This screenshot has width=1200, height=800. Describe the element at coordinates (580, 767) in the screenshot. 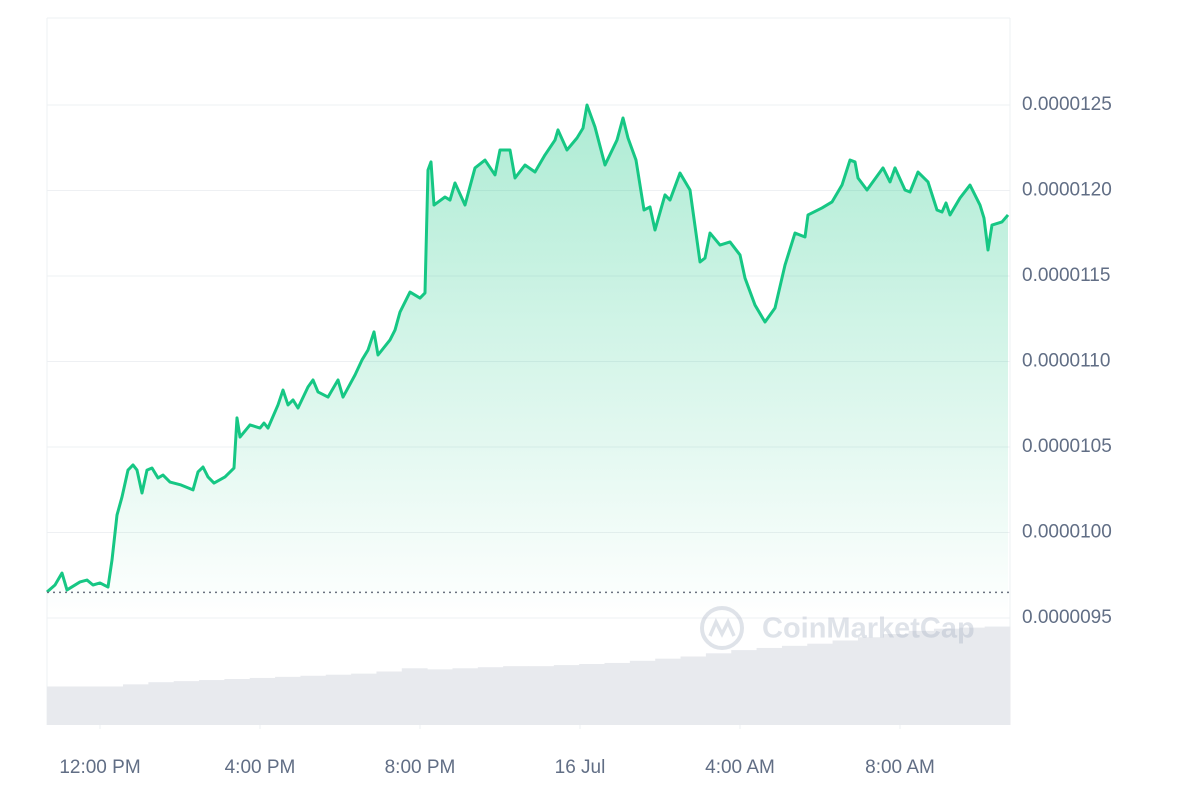

I see `x-tick-label: 16 Jul` at that location.